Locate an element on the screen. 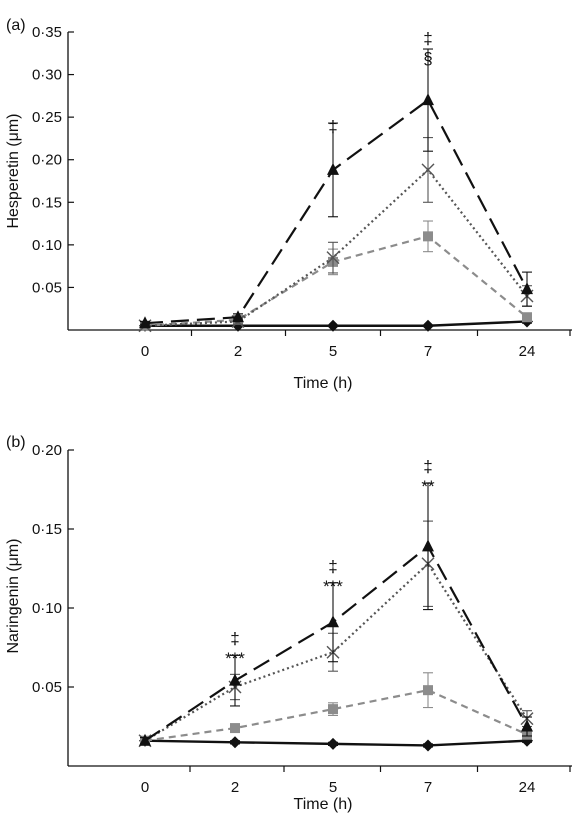  panel-b-label: (b) is located at coordinates (16, 442).